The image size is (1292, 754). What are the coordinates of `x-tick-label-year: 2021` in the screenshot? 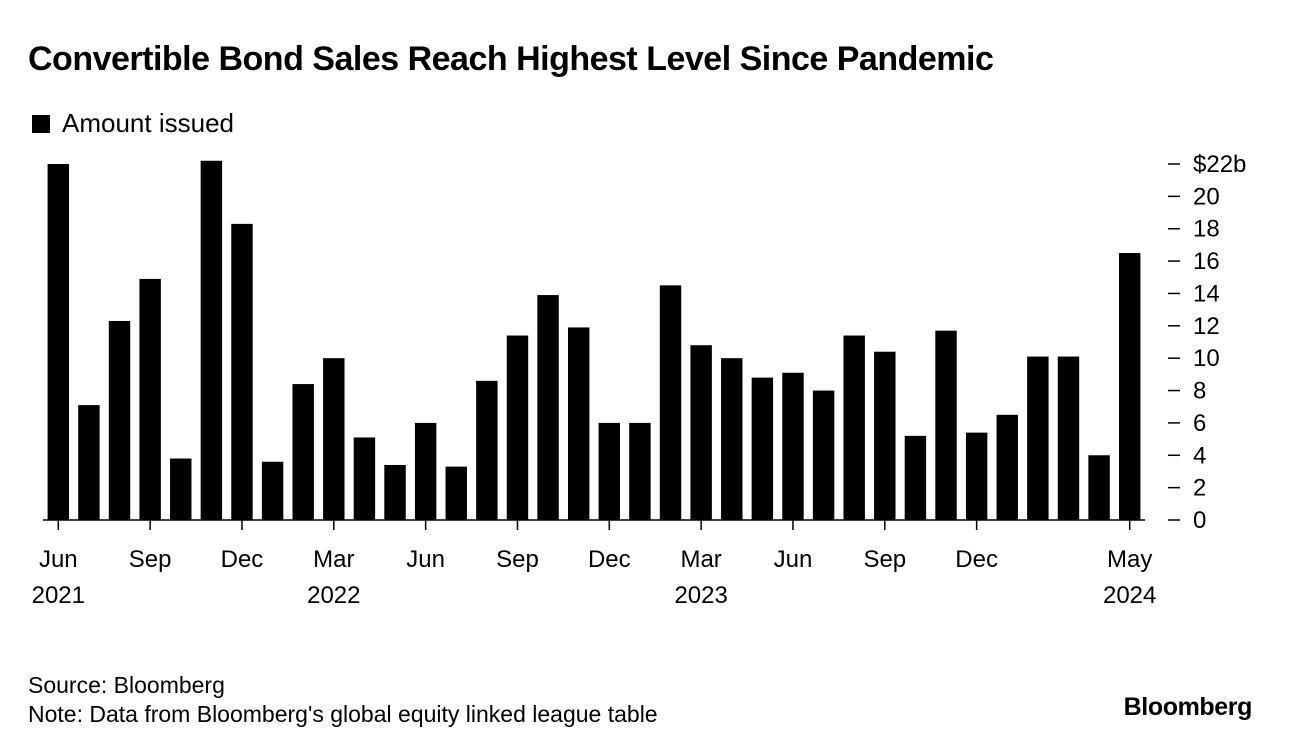 It's located at (58, 595).